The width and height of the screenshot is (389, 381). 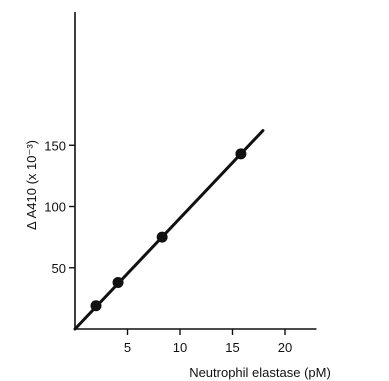 What do you see at coordinates (55, 207) in the screenshot?
I see `y-tick-label-100: 100` at bounding box center [55, 207].